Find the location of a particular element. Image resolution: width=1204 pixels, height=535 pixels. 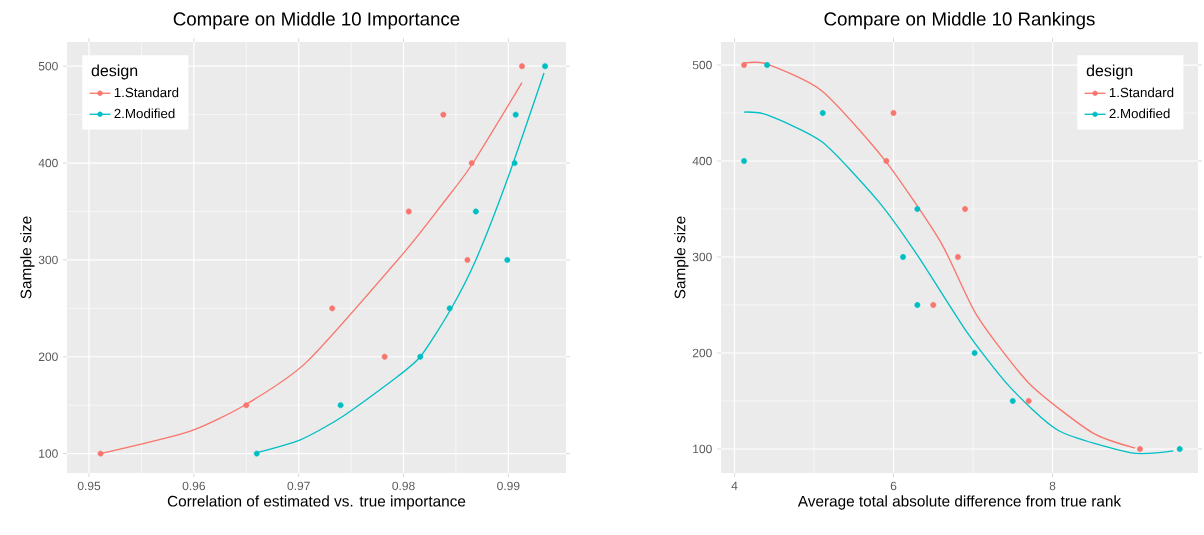

x-tick-label: 6 is located at coordinates (893, 486).